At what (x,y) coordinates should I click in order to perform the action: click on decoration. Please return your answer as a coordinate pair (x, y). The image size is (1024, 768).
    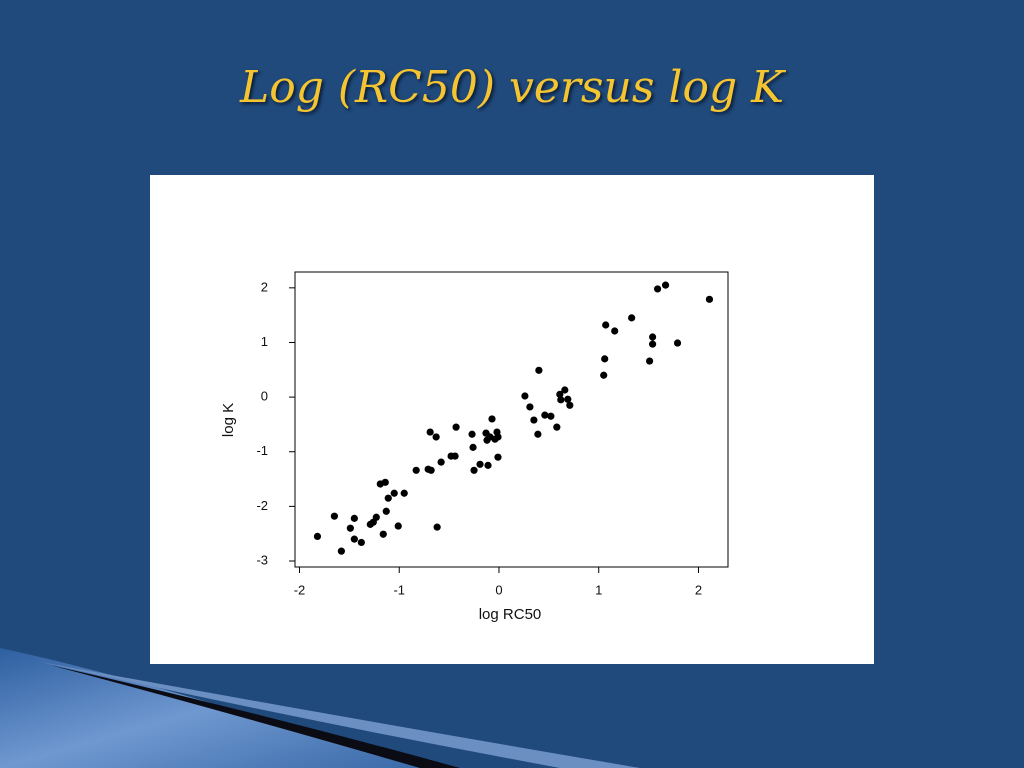
    Looking at the image, I should click on (320, 708).